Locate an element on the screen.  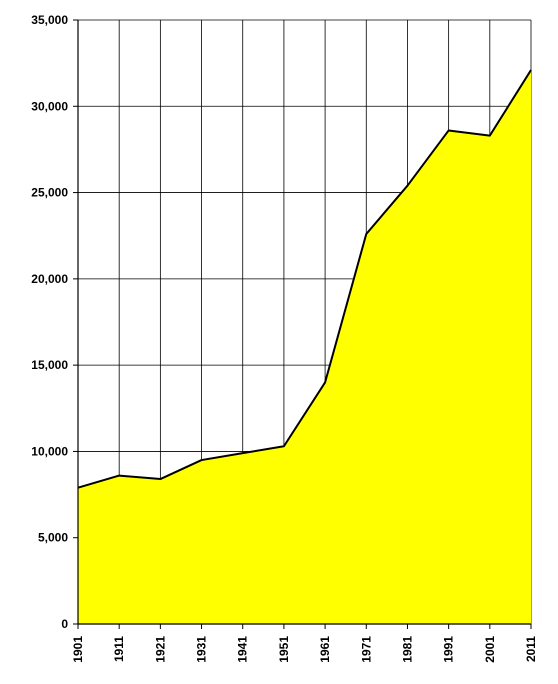
x-tick-label: 1971 is located at coordinates (366, 649).